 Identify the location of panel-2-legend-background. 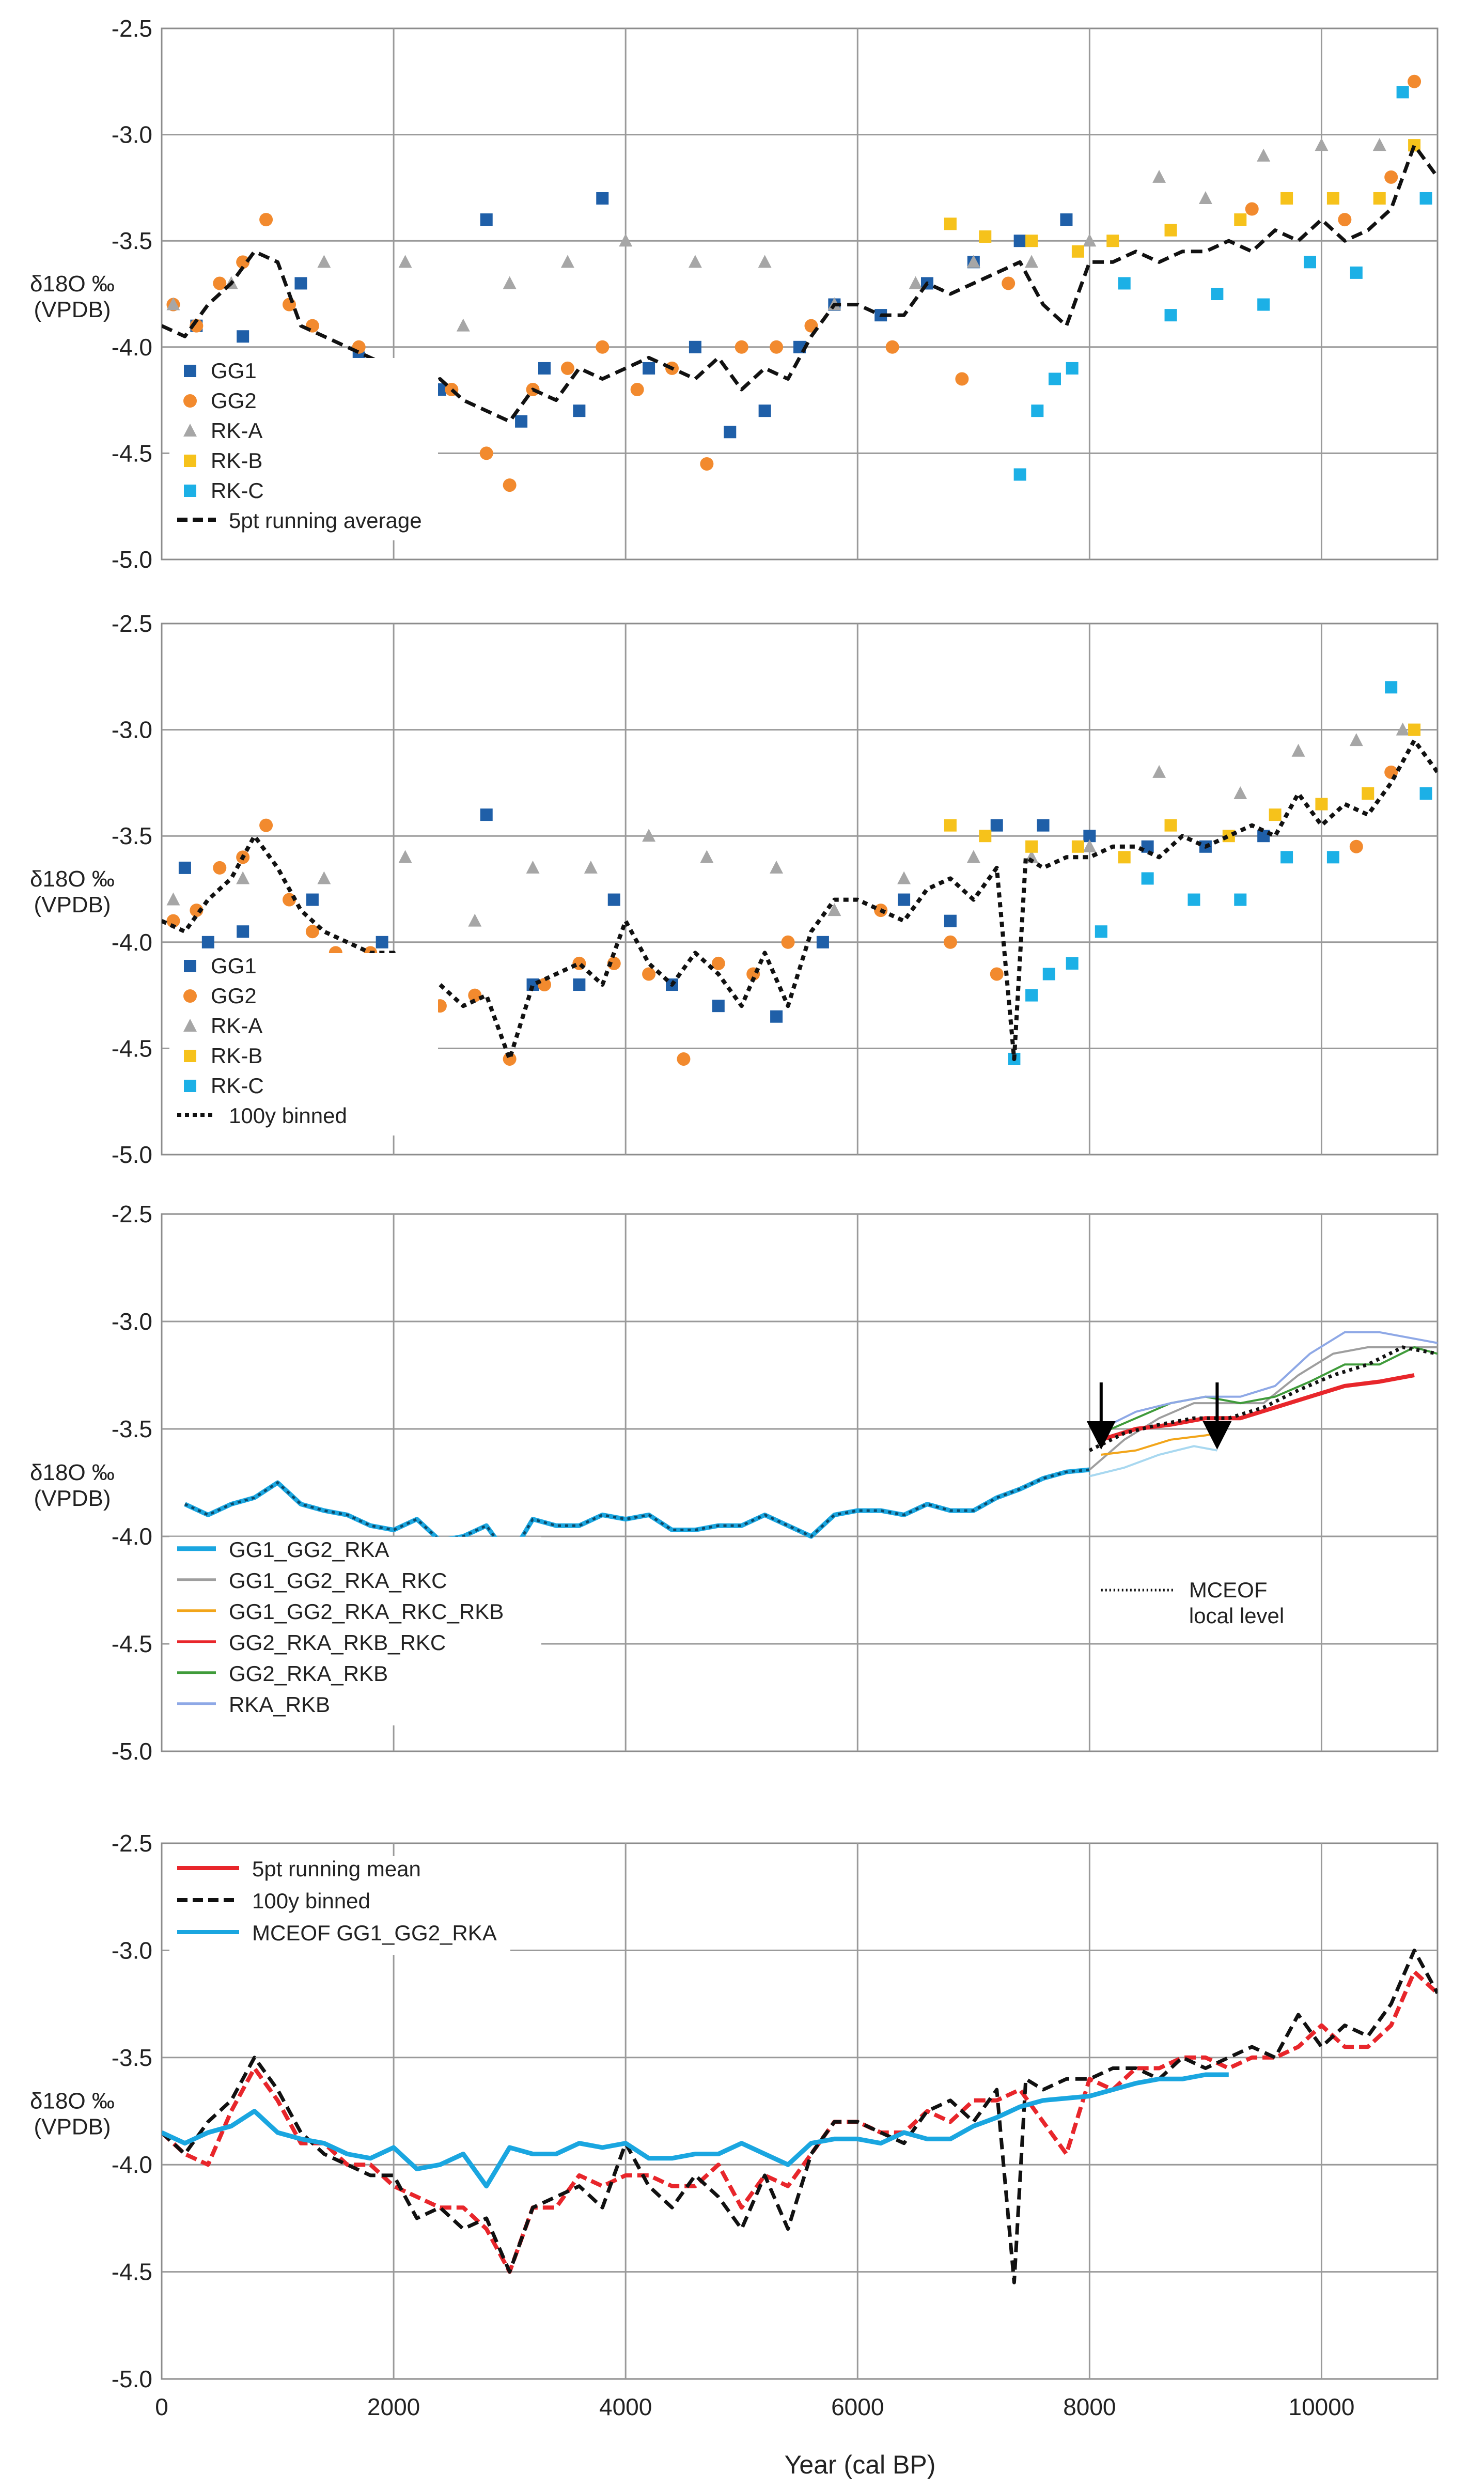
(303, 1044).